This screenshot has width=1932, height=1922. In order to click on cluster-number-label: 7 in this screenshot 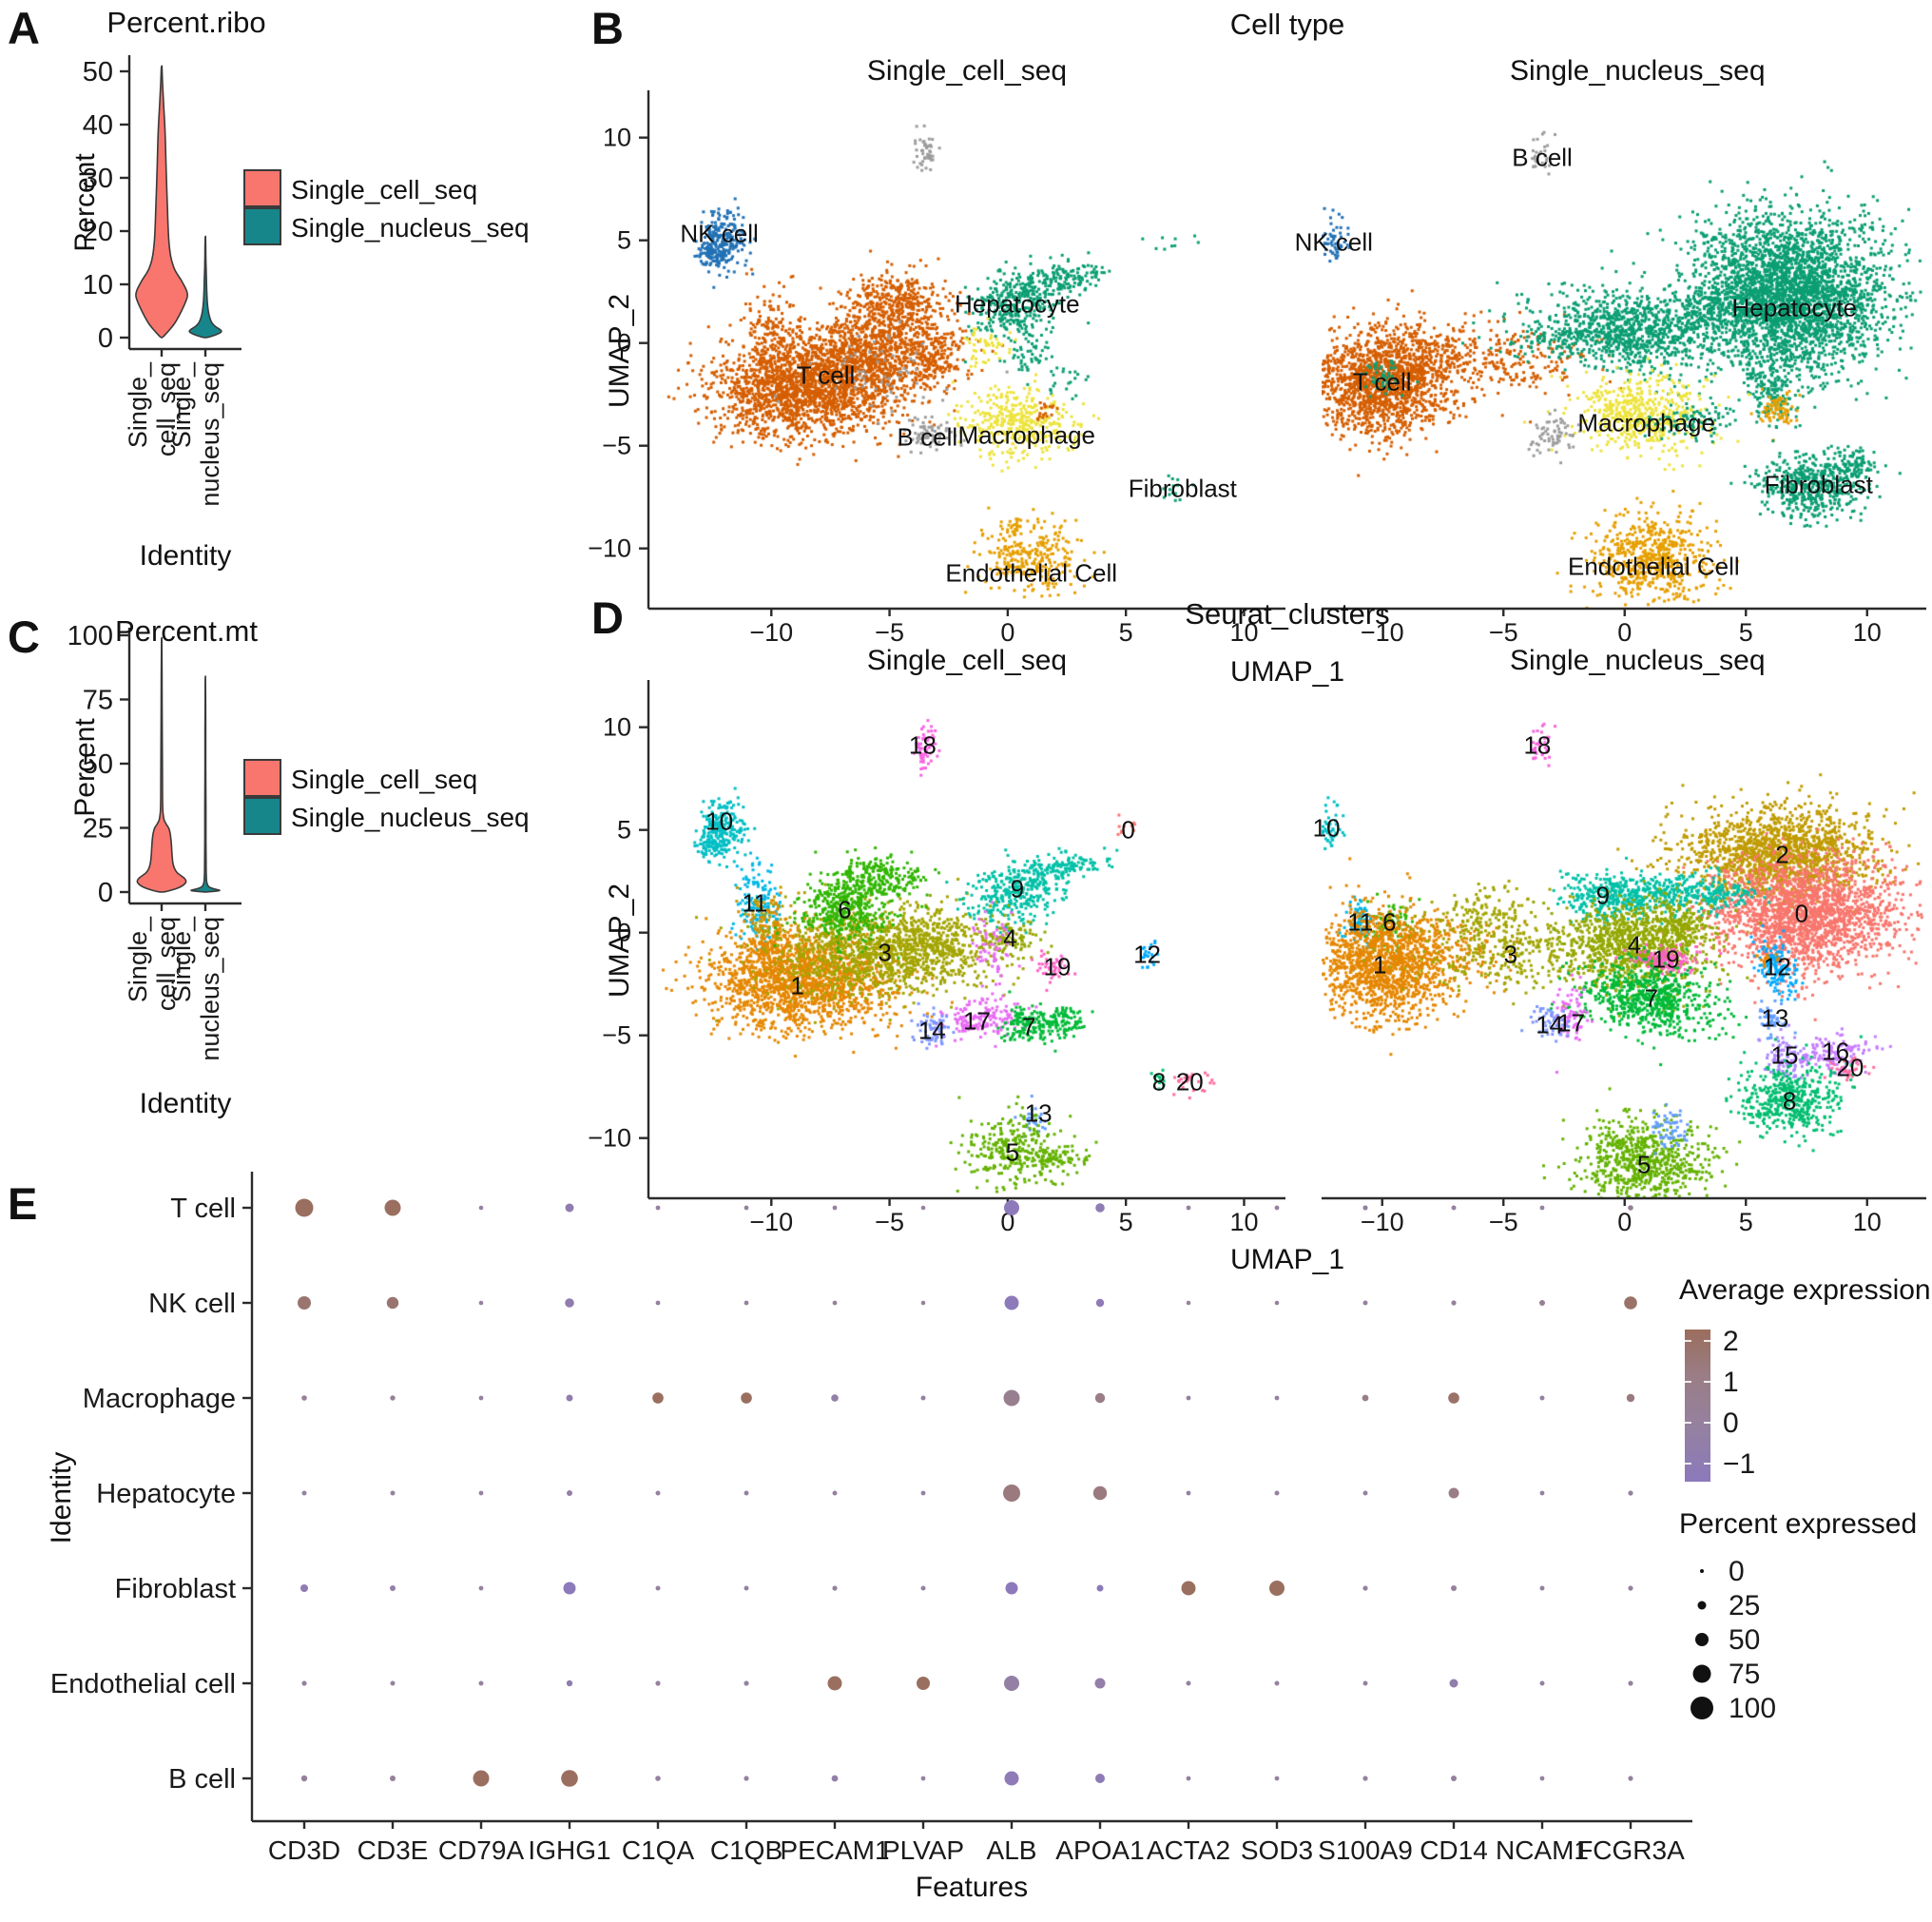, I will do `click(1029, 1026)`.